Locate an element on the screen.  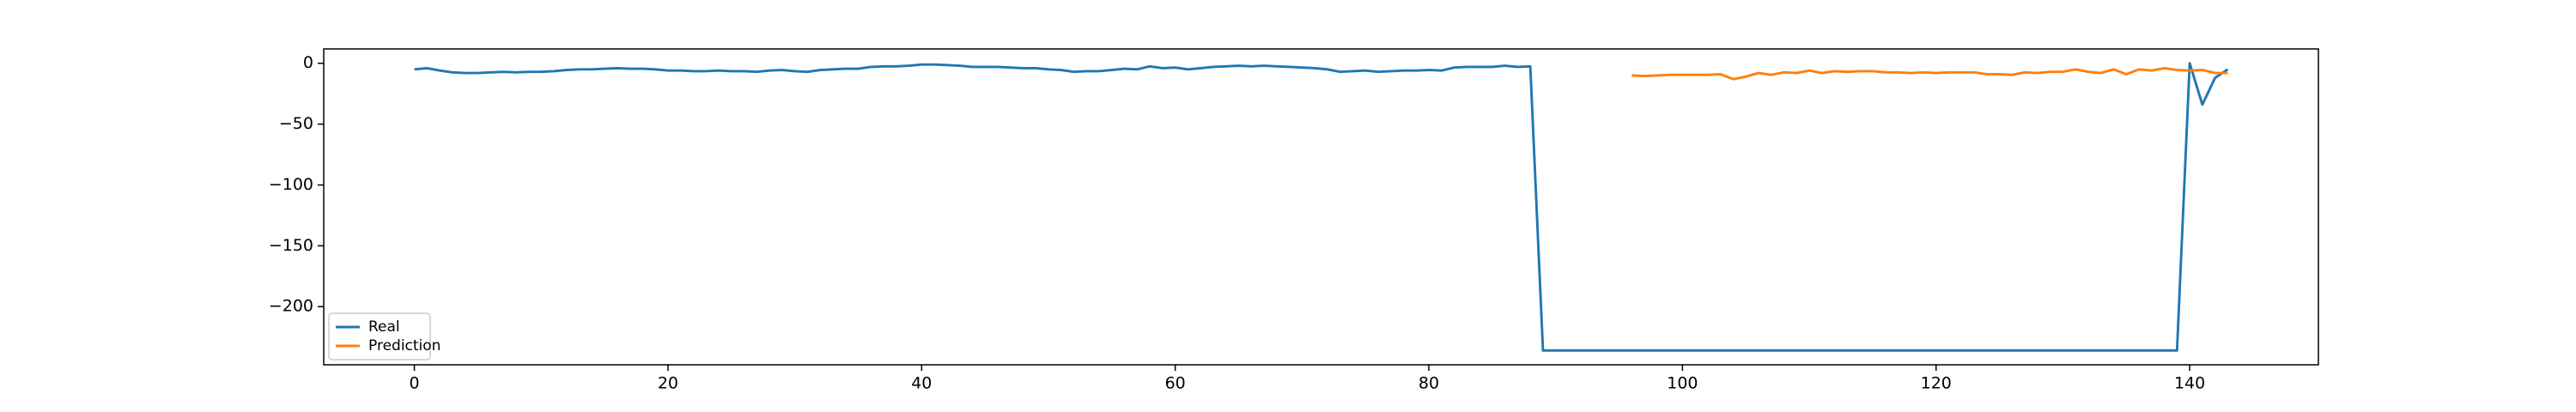
y-tick-label: −100 is located at coordinates (291, 184).